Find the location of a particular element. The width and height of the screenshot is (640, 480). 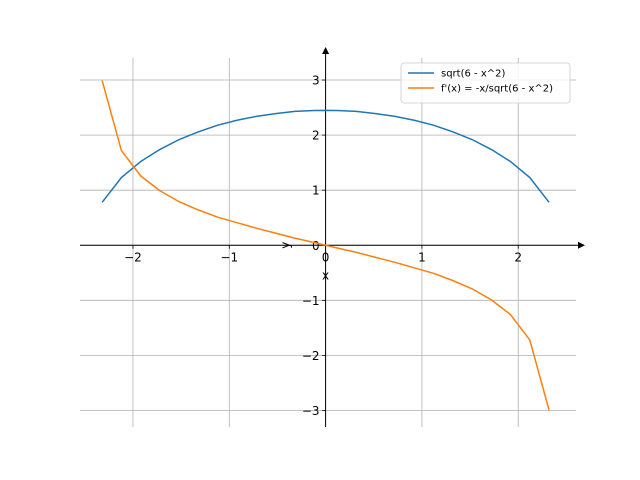

x-tick-label: 0 is located at coordinates (326, 257).